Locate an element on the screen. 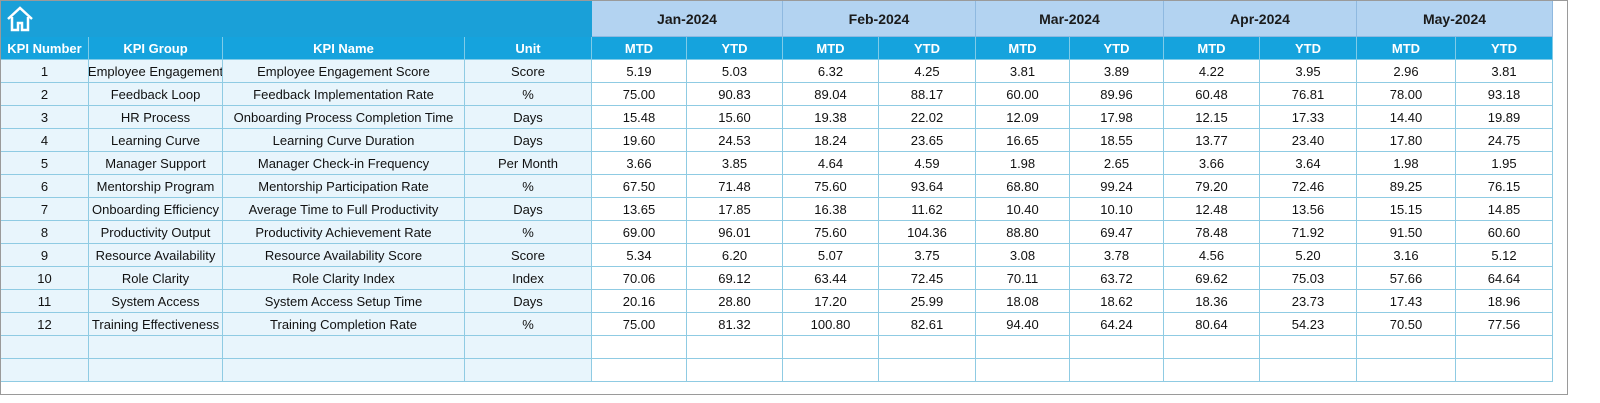 The width and height of the screenshot is (1600, 403). kpi-number: 10 is located at coordinates (45, 278).